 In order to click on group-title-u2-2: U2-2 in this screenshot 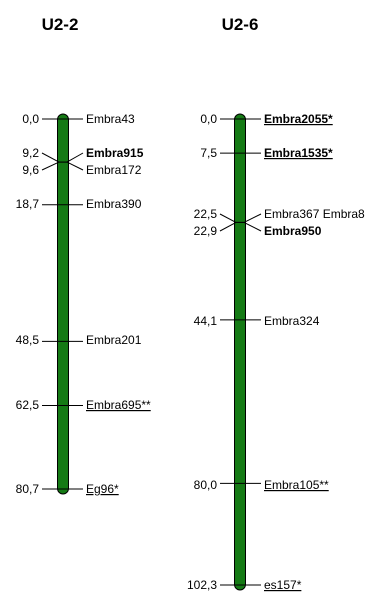, I will do `click(60, 24)`.